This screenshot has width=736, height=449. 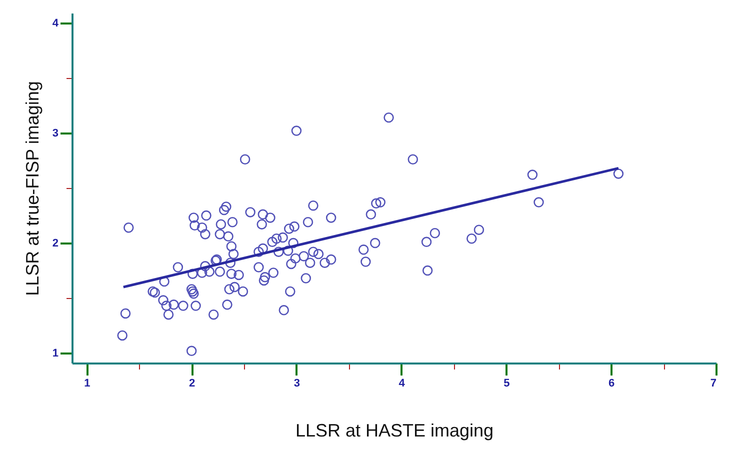 What do you see at coordinates (713, 384) in the screenshot?
I see `x-tick-label: 7` at bounding box center [713, 384].